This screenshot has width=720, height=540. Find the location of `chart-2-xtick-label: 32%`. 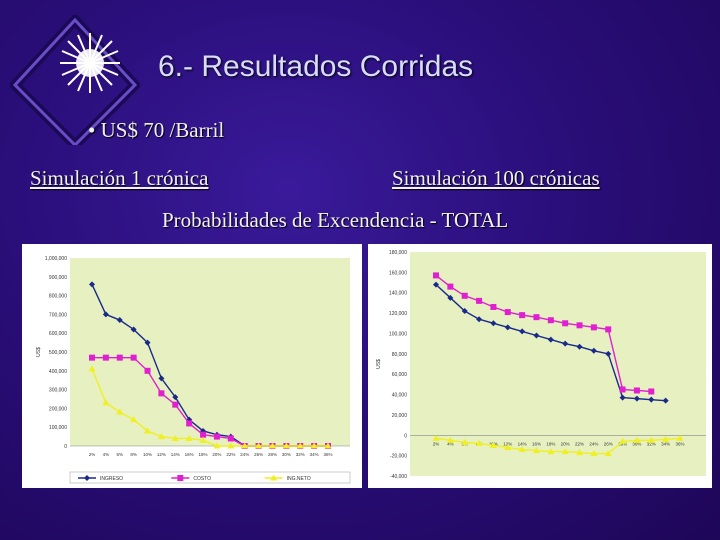

chart-2-xtick-label: 32% is located at coordinates (651, 443).